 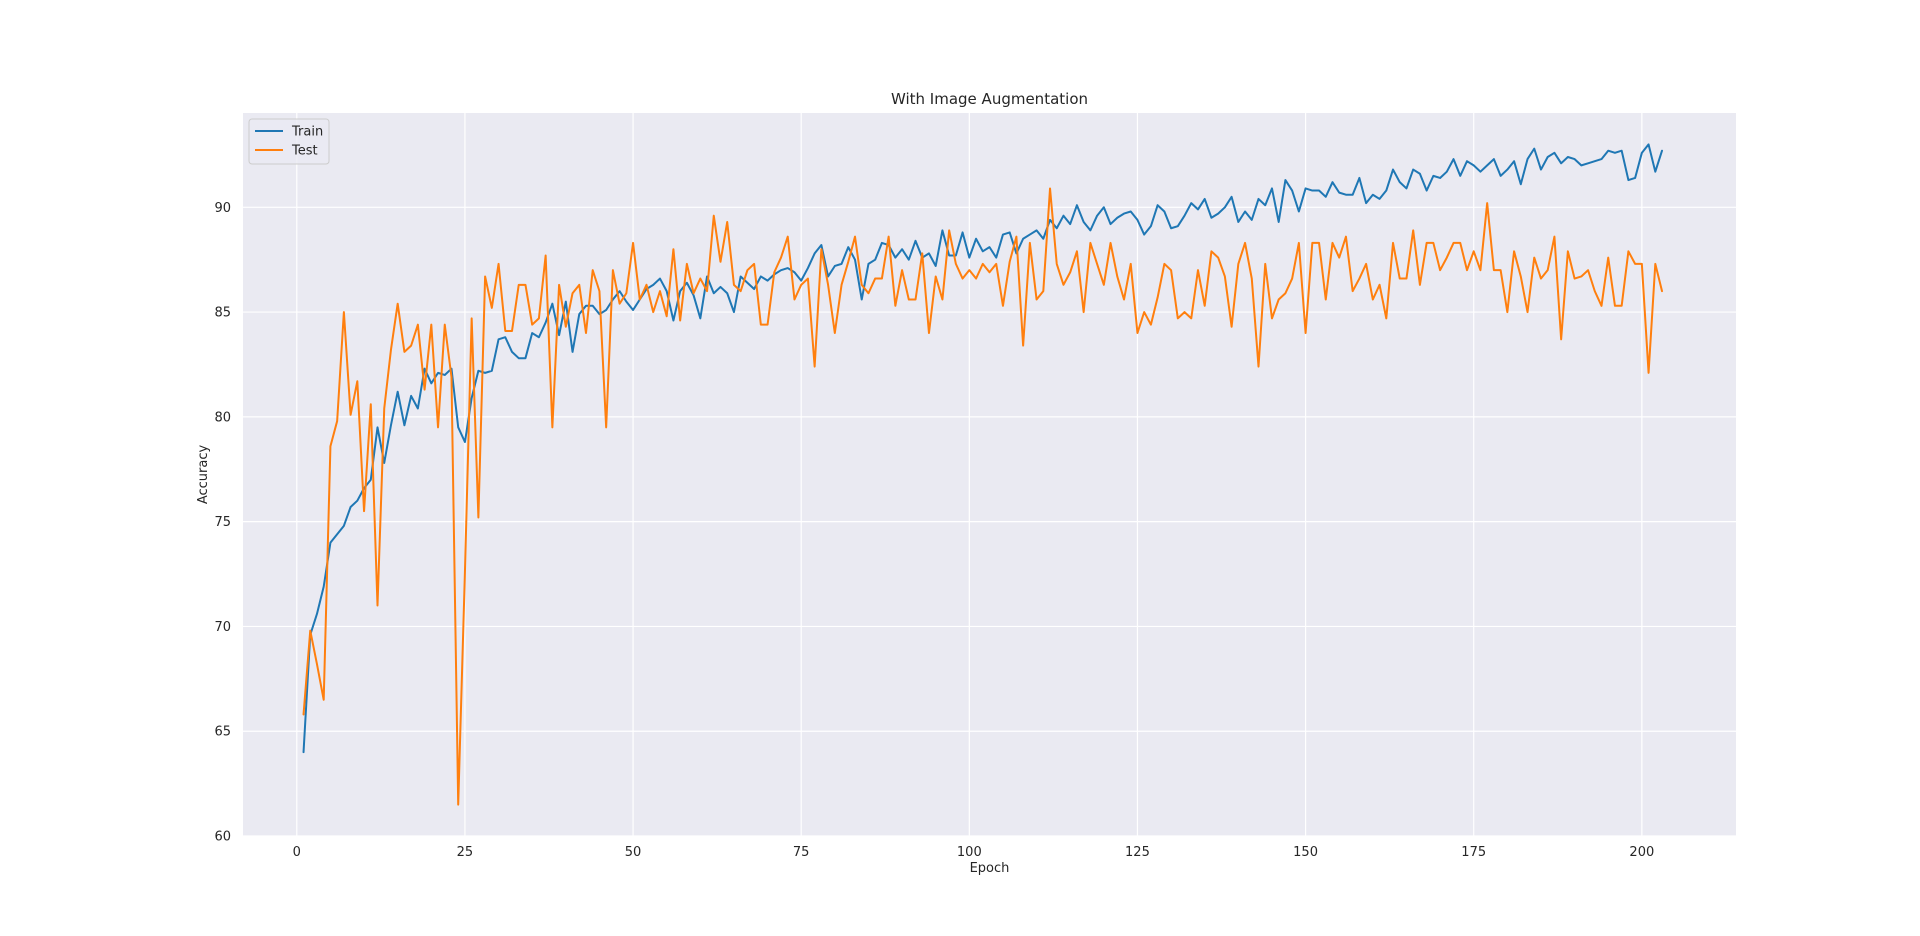 I want to click on x-tick-label: 125, so click(x=1137, y=852).